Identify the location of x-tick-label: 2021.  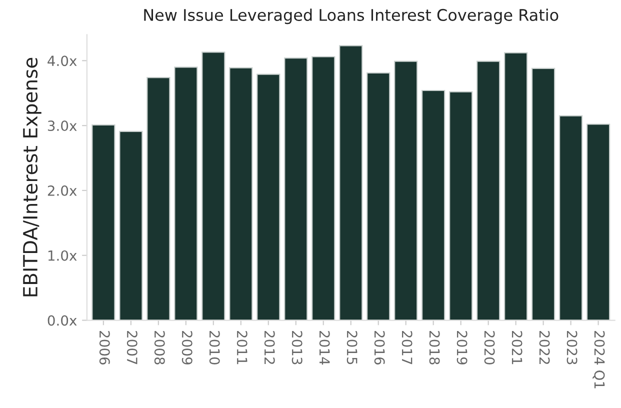
(517, 347).